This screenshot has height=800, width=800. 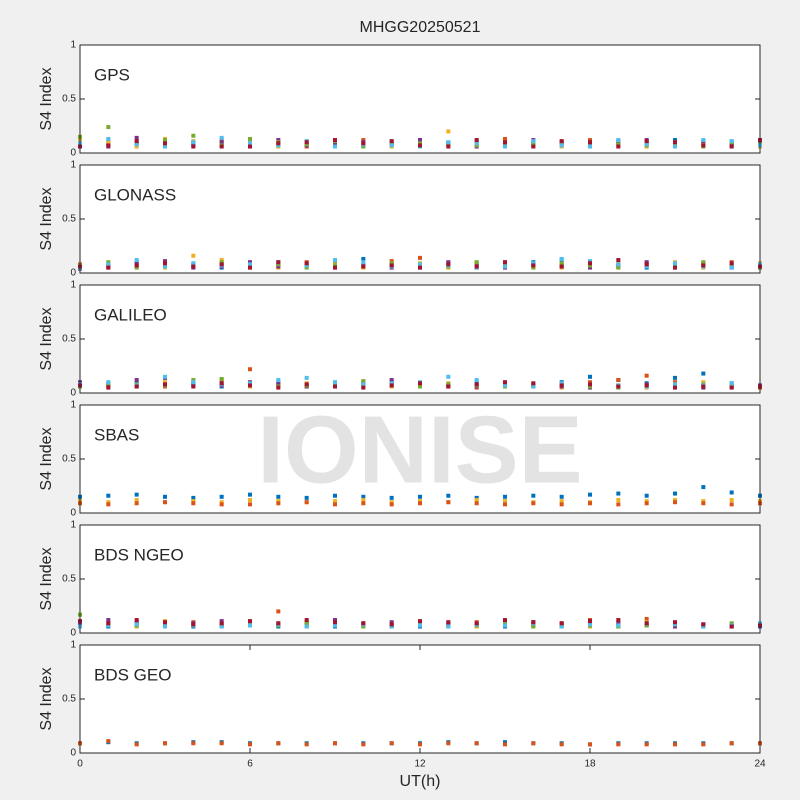 What do you see at coordinates (46, 458) in the screenshot?
I see `y-axis-label: S4 Index` at bounding box center [46, 458].